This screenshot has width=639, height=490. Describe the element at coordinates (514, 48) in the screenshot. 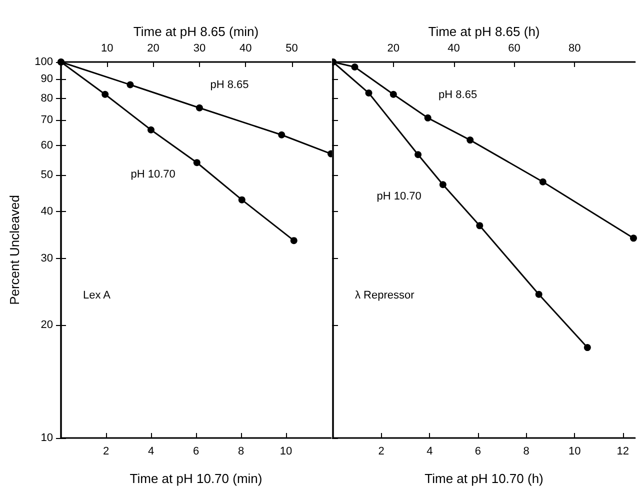

I see `x2-tick-label: 60` at that location.